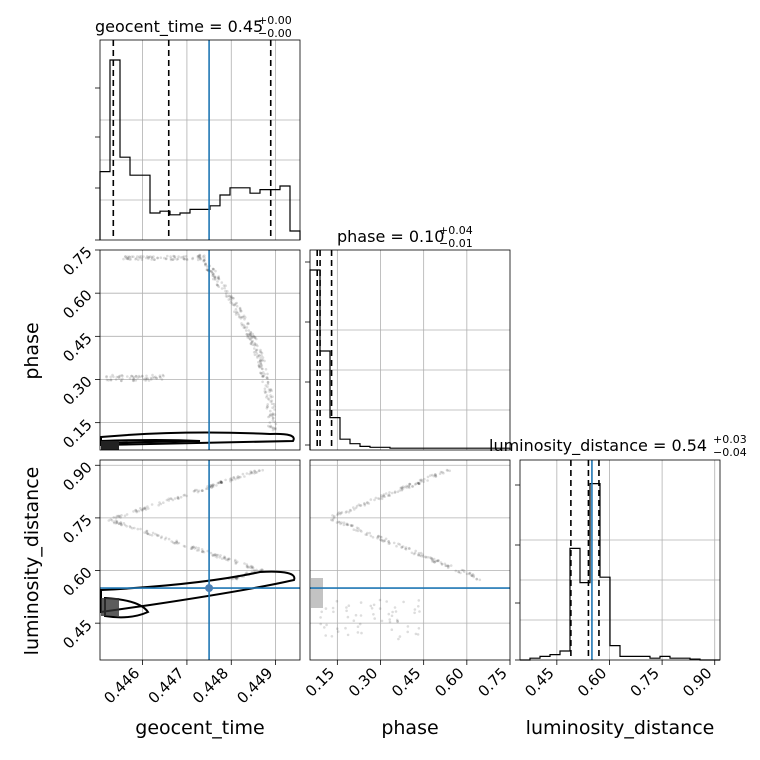 Image resolution: width=760 pixels, height=760 pixels. I want to click on svg-text: −0.04, so click(730, 452).